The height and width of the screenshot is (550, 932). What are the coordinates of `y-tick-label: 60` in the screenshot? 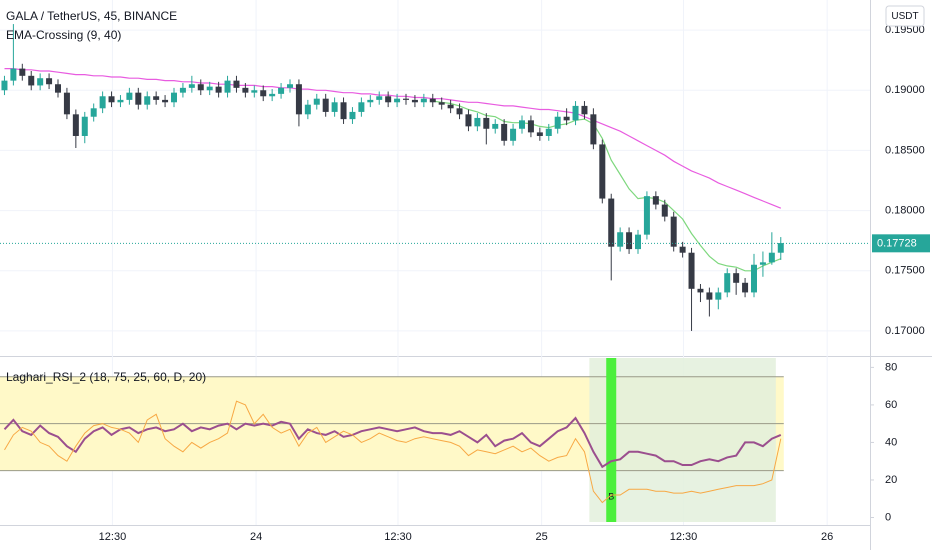 It's located at (891, 405).